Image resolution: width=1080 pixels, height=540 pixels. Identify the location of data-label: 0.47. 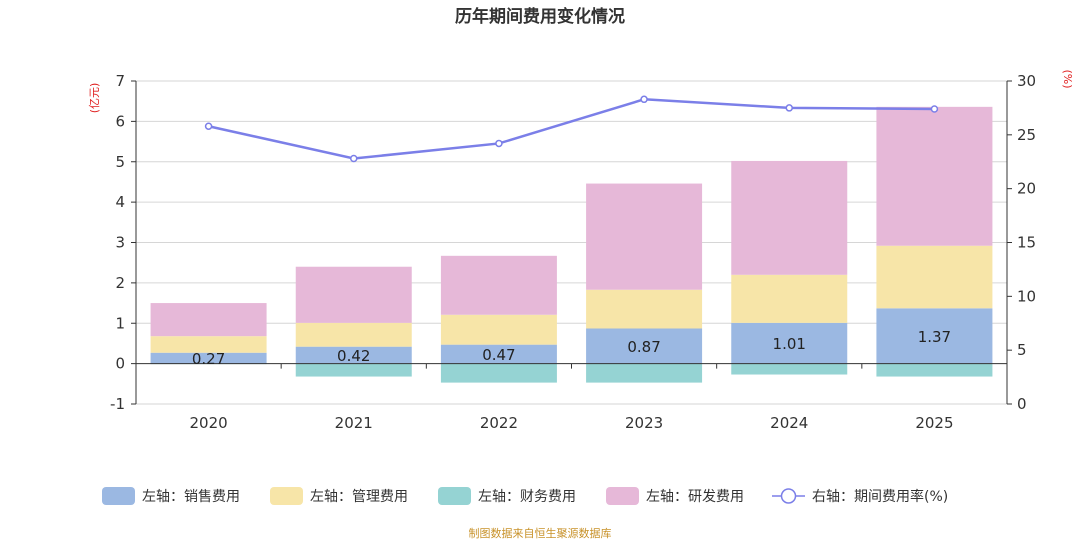
(498, 355).